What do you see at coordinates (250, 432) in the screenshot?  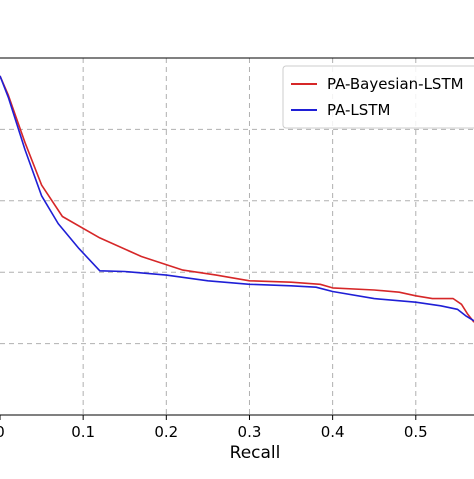 I see `x-tick-label: 0.3` at bounding box center [250, 432].